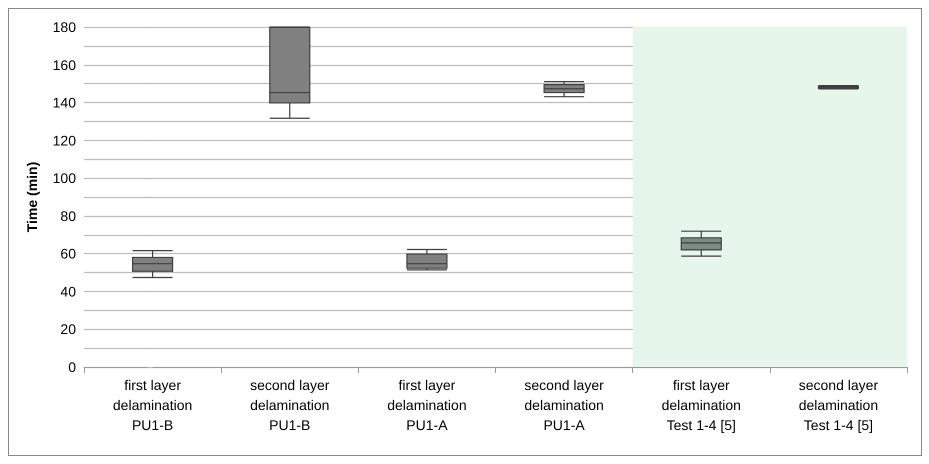 The width and height of the screenshot is (929, 464). Describe the element at coordinates (64, 27) in the screenshot. I see `y-tick-label: 180` at that location.